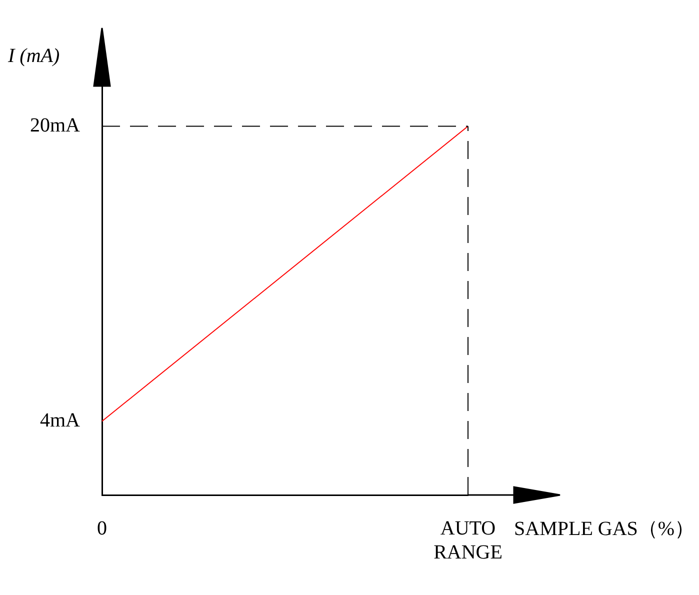  Describe the element at coordinates (468, 540) in the screenshot. I see `x-tick-label: AUTO RANGE` at that location.